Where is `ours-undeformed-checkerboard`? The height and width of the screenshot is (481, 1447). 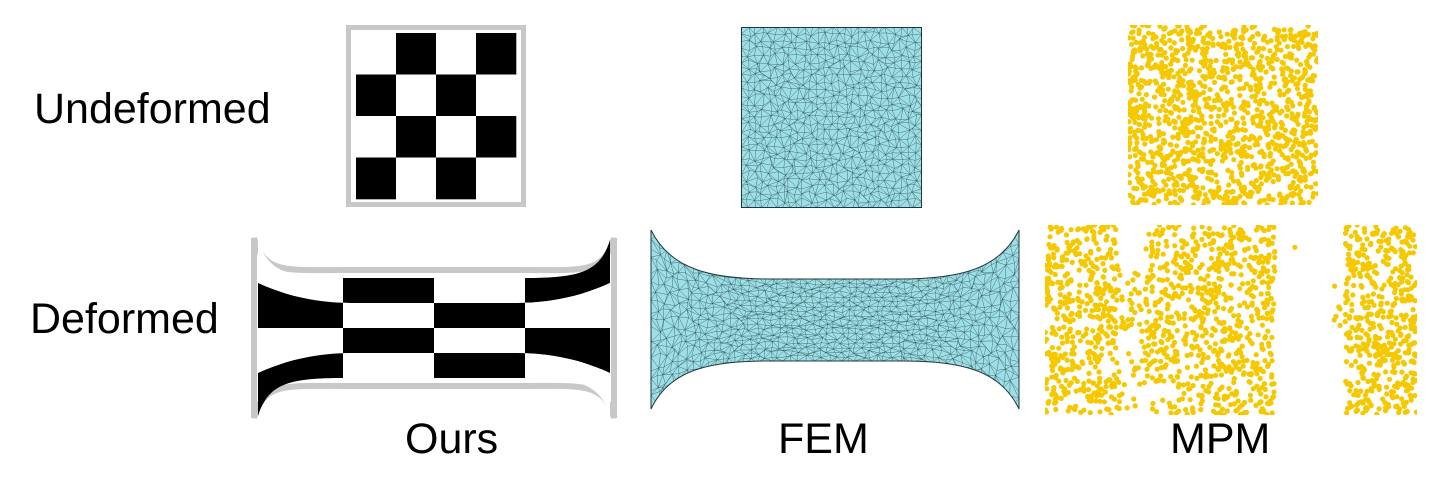 ours-undeformed-checkerboard is located at coordinates (436, 116).